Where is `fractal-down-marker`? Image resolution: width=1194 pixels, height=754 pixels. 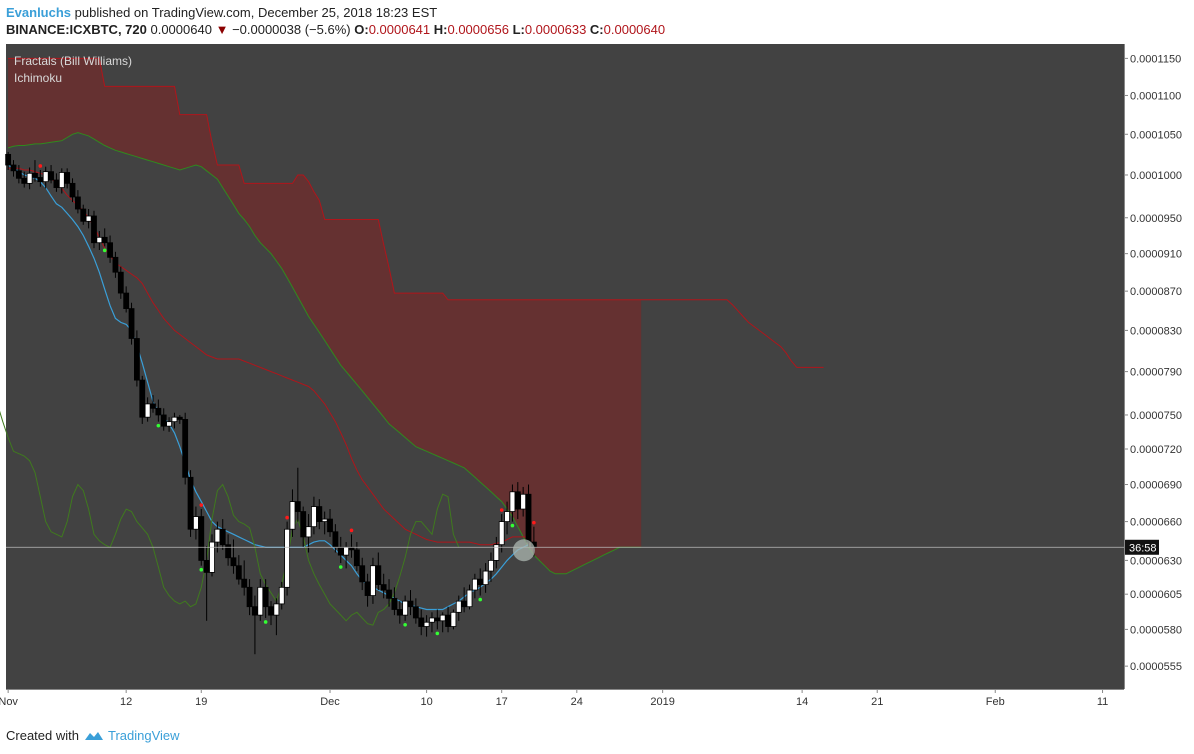
fractal-down-marker is located at coordinates (201, 569).